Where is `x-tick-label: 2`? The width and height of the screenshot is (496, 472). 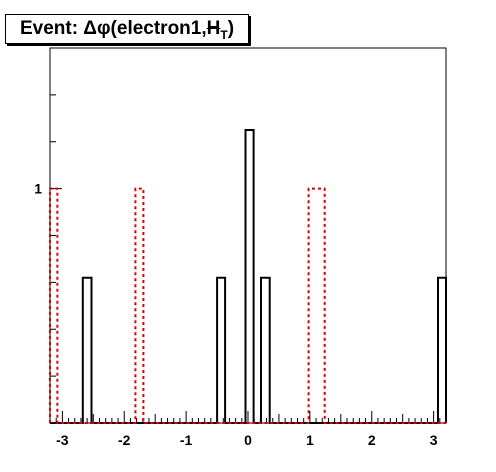 x-tick-label: 2 is located at coordinates (372, 440).